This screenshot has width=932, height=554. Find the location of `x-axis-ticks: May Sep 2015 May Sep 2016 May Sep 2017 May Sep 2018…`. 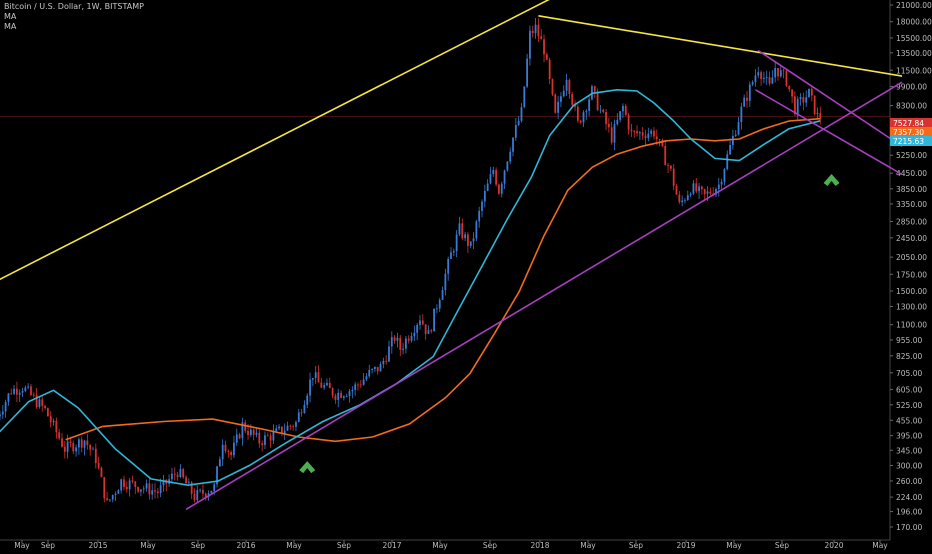

x-axis-ticks: May Sep 2015 May Sep 2016 May Sep 2017 May Sep 2018… is located at coordinates (451, 545).